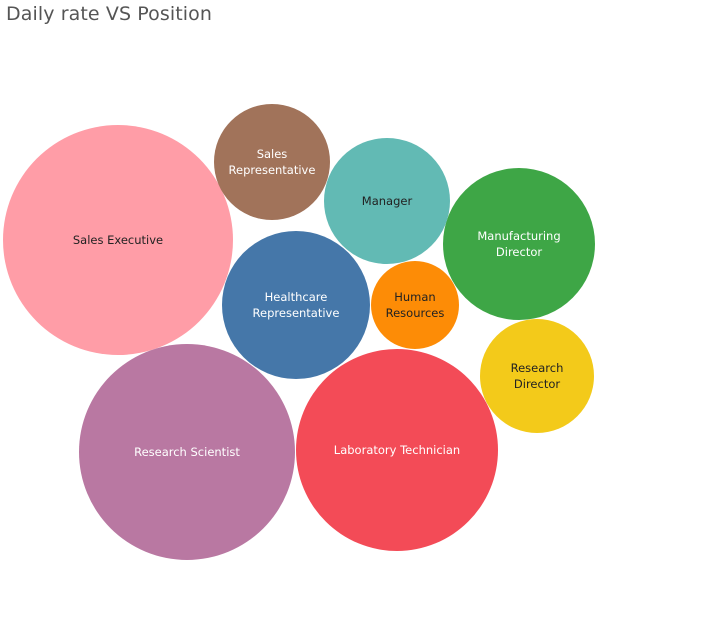  I want to click on bubble-research-scientist: Research Scientist, so click(187, 452).